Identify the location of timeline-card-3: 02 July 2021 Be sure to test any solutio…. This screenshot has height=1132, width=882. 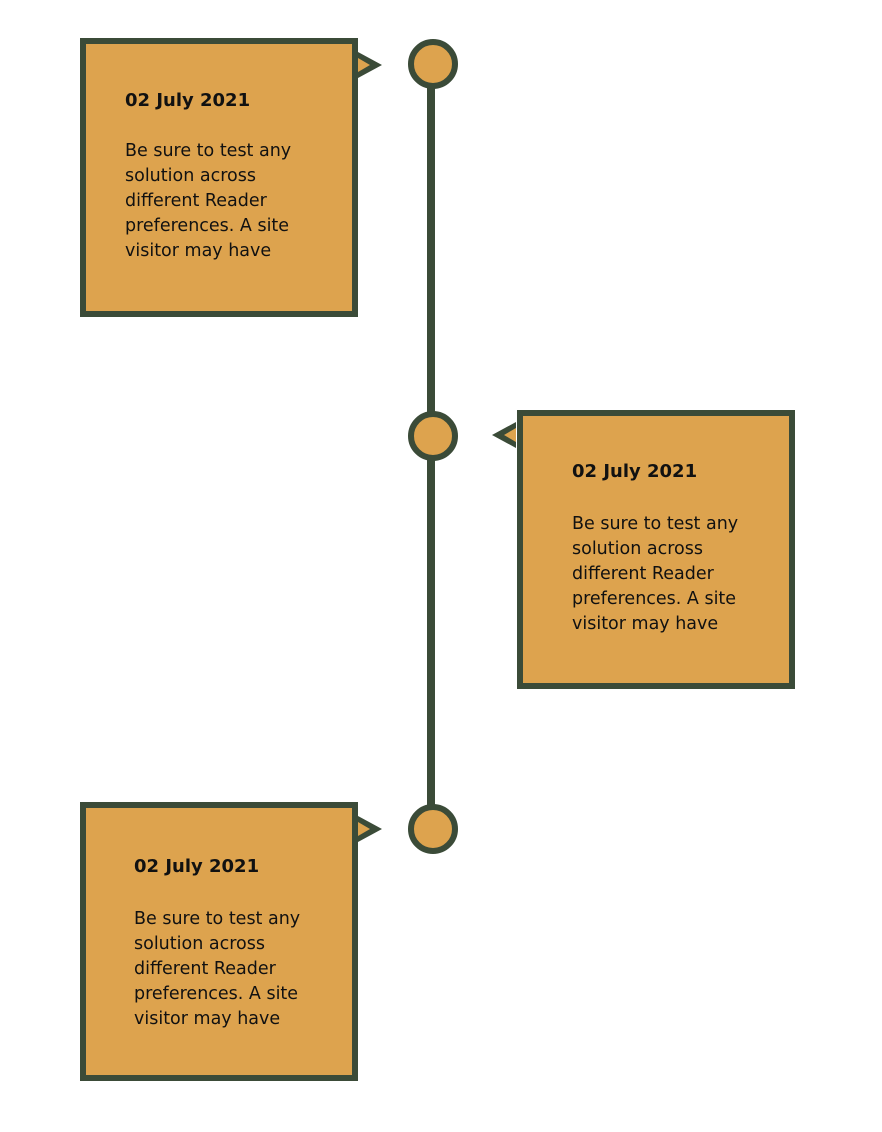
(219, 941).